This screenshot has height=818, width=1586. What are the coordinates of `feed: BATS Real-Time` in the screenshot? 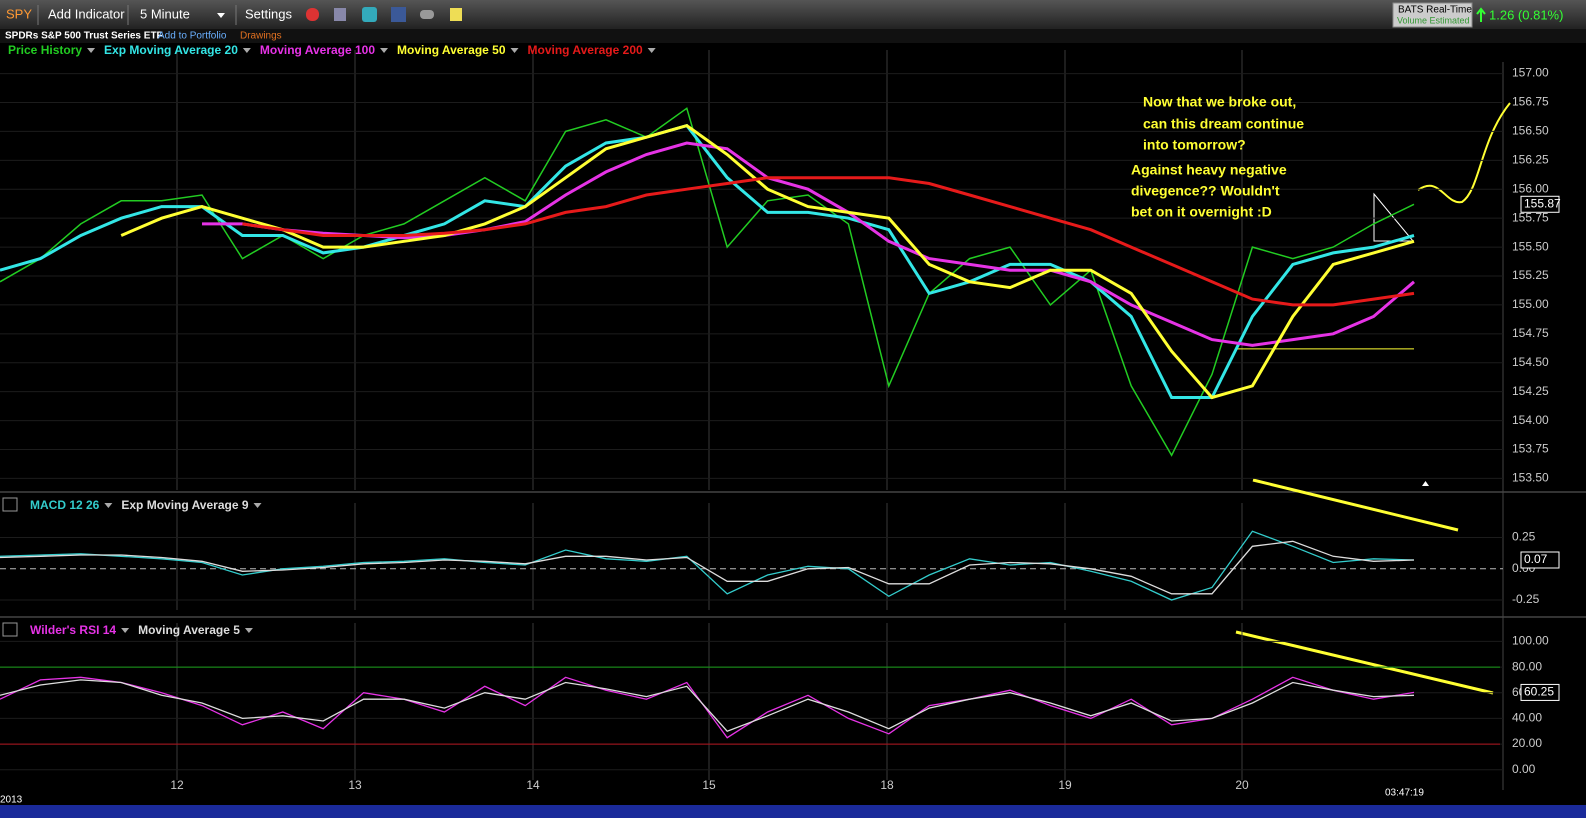 It's located at (1435, 10).